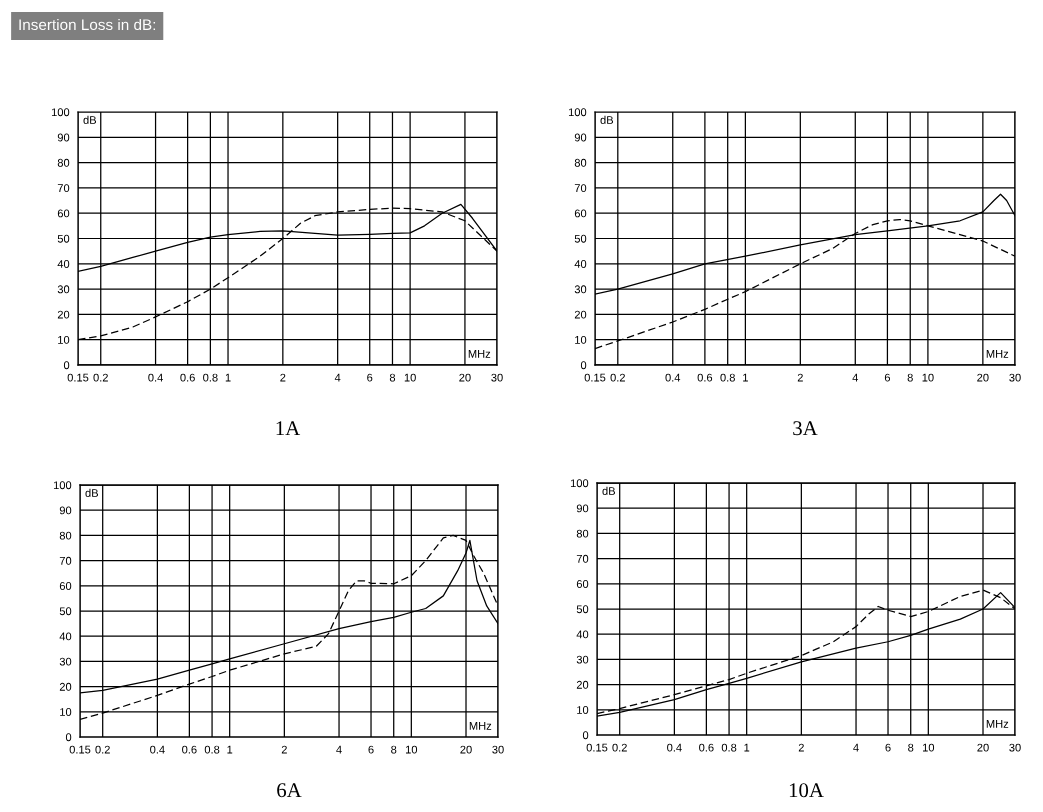 Image resolution: width=1043 pixels, height=812 pixels. What do you see at coordinates (805, 428) in the screenshot?
I see `text: 3A` at bounding box center [805, 428].